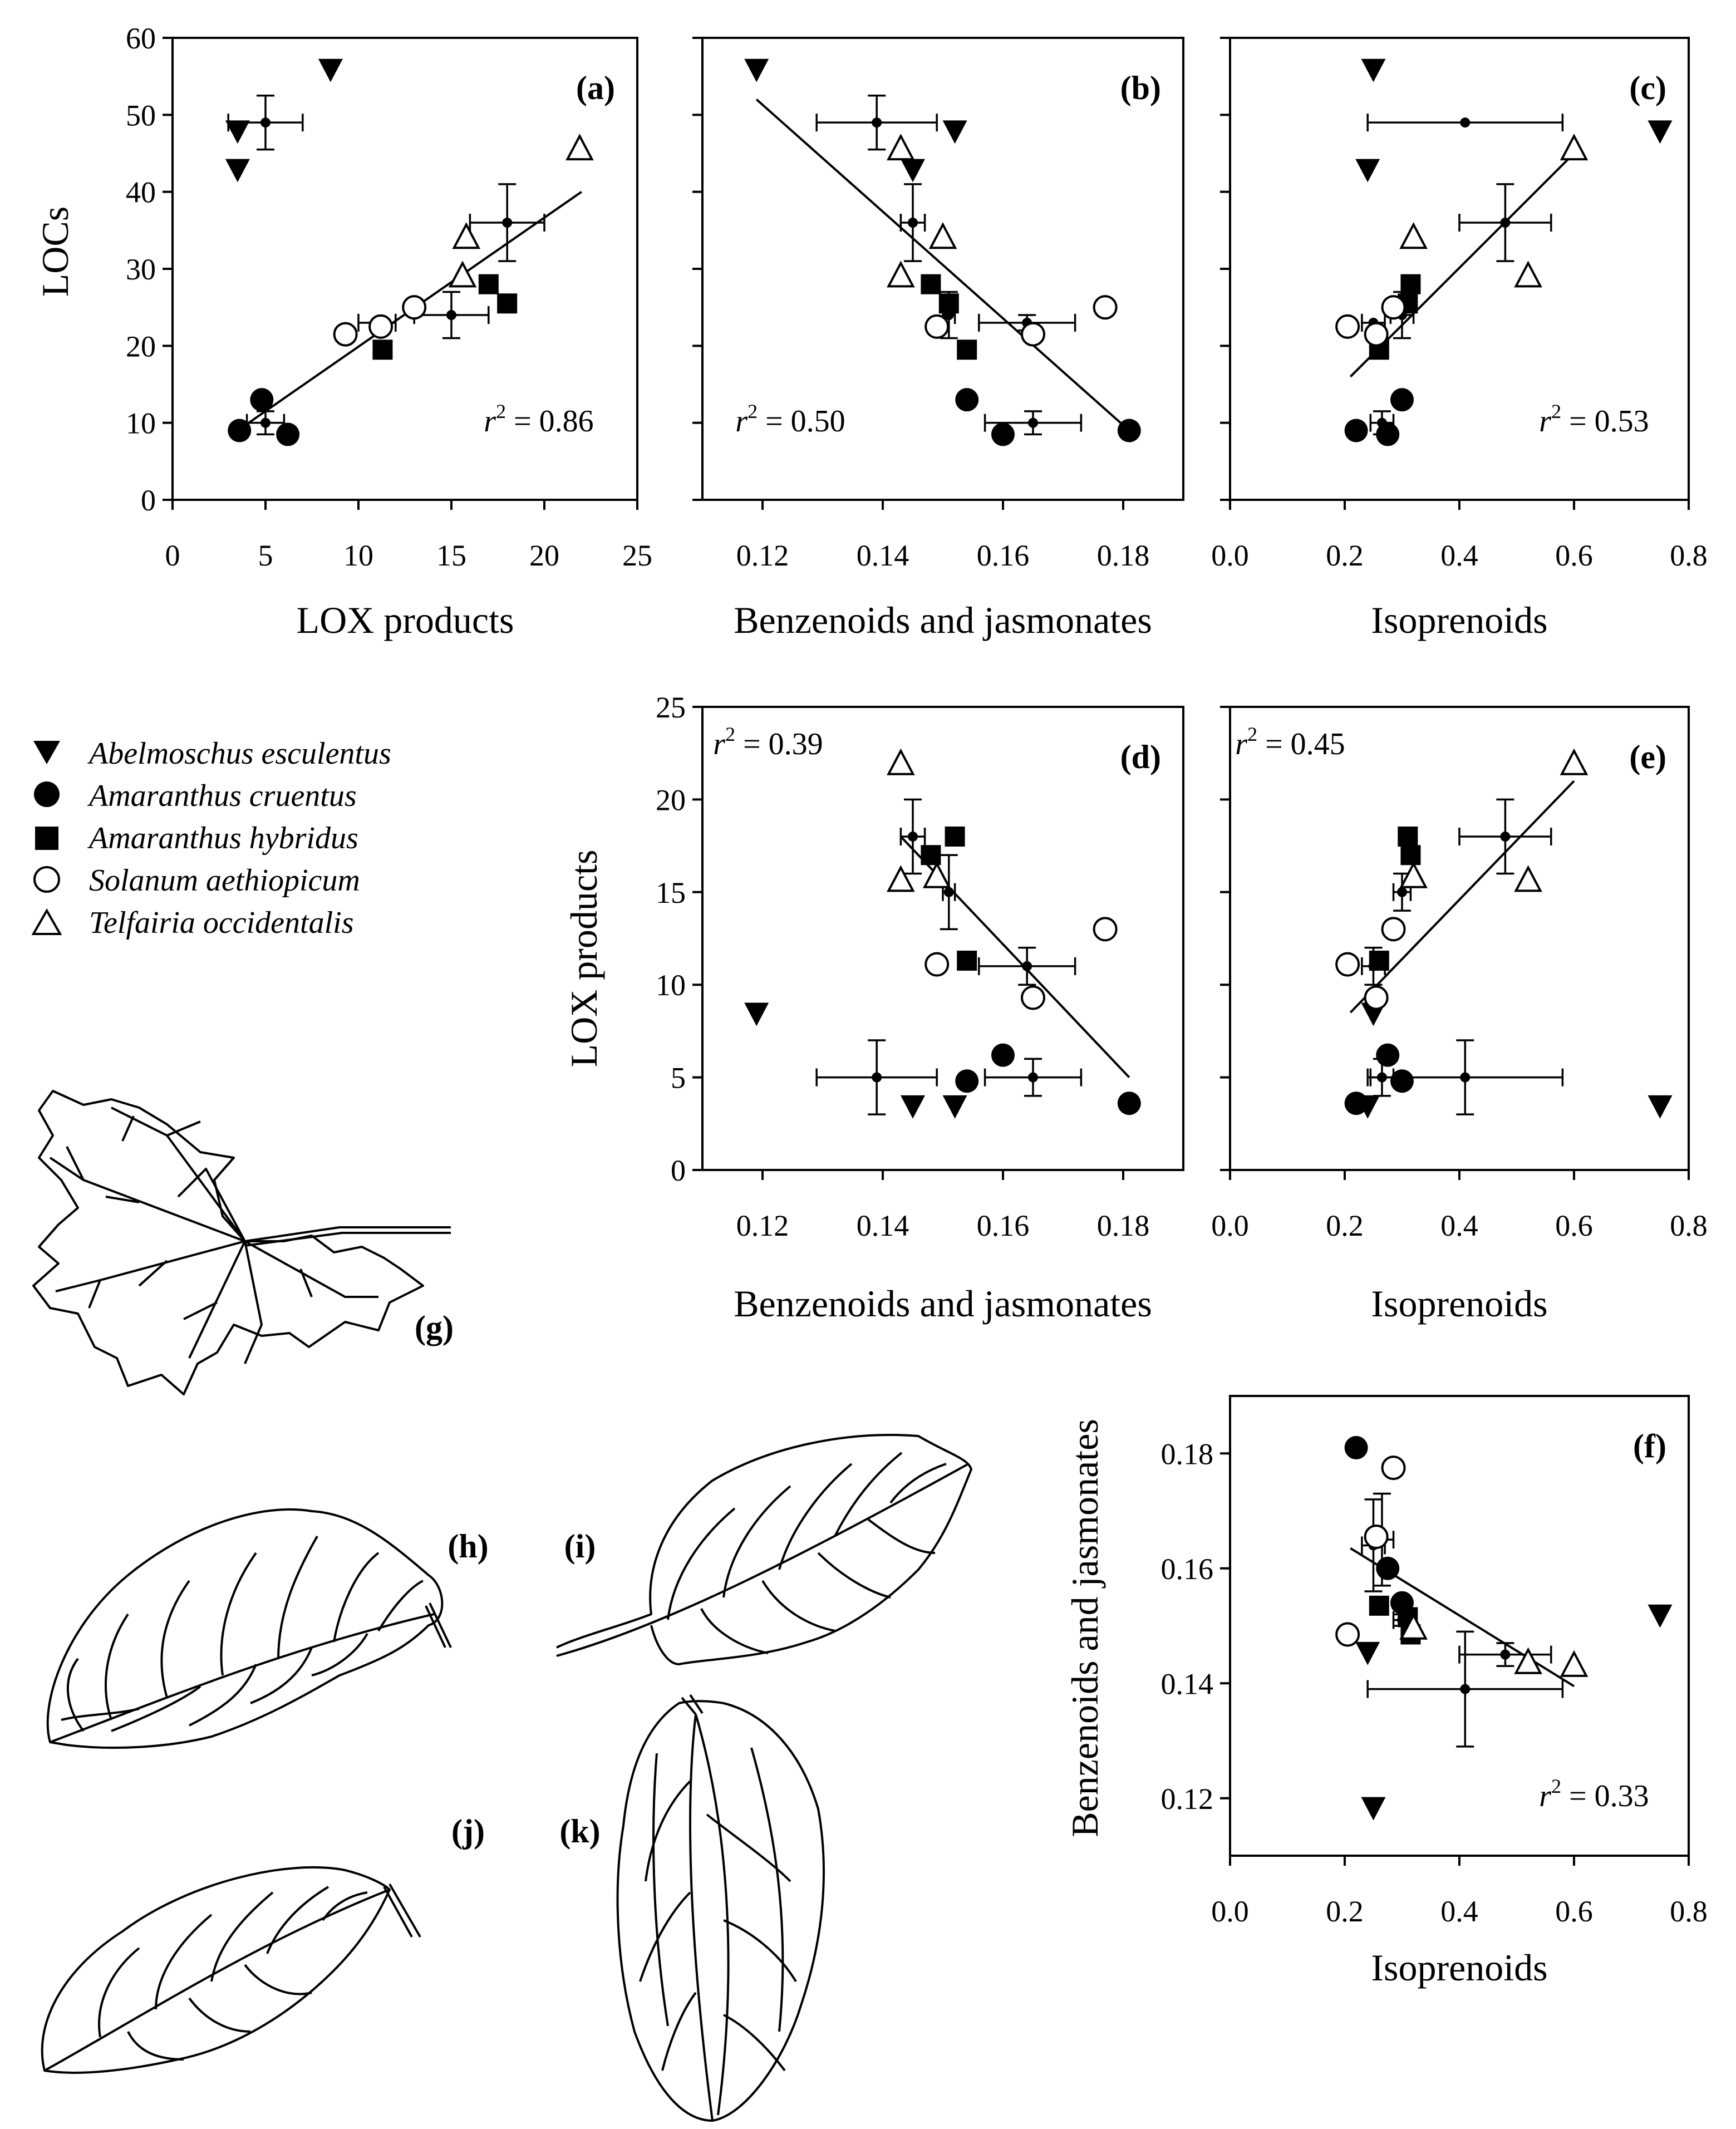 The width and height of the screenshot is (1736, 2129). What do you see at coordinates (434, 1327) in the screenshot?
I see `leaf-label-g: (g)` at bounding box center [434, 1327].